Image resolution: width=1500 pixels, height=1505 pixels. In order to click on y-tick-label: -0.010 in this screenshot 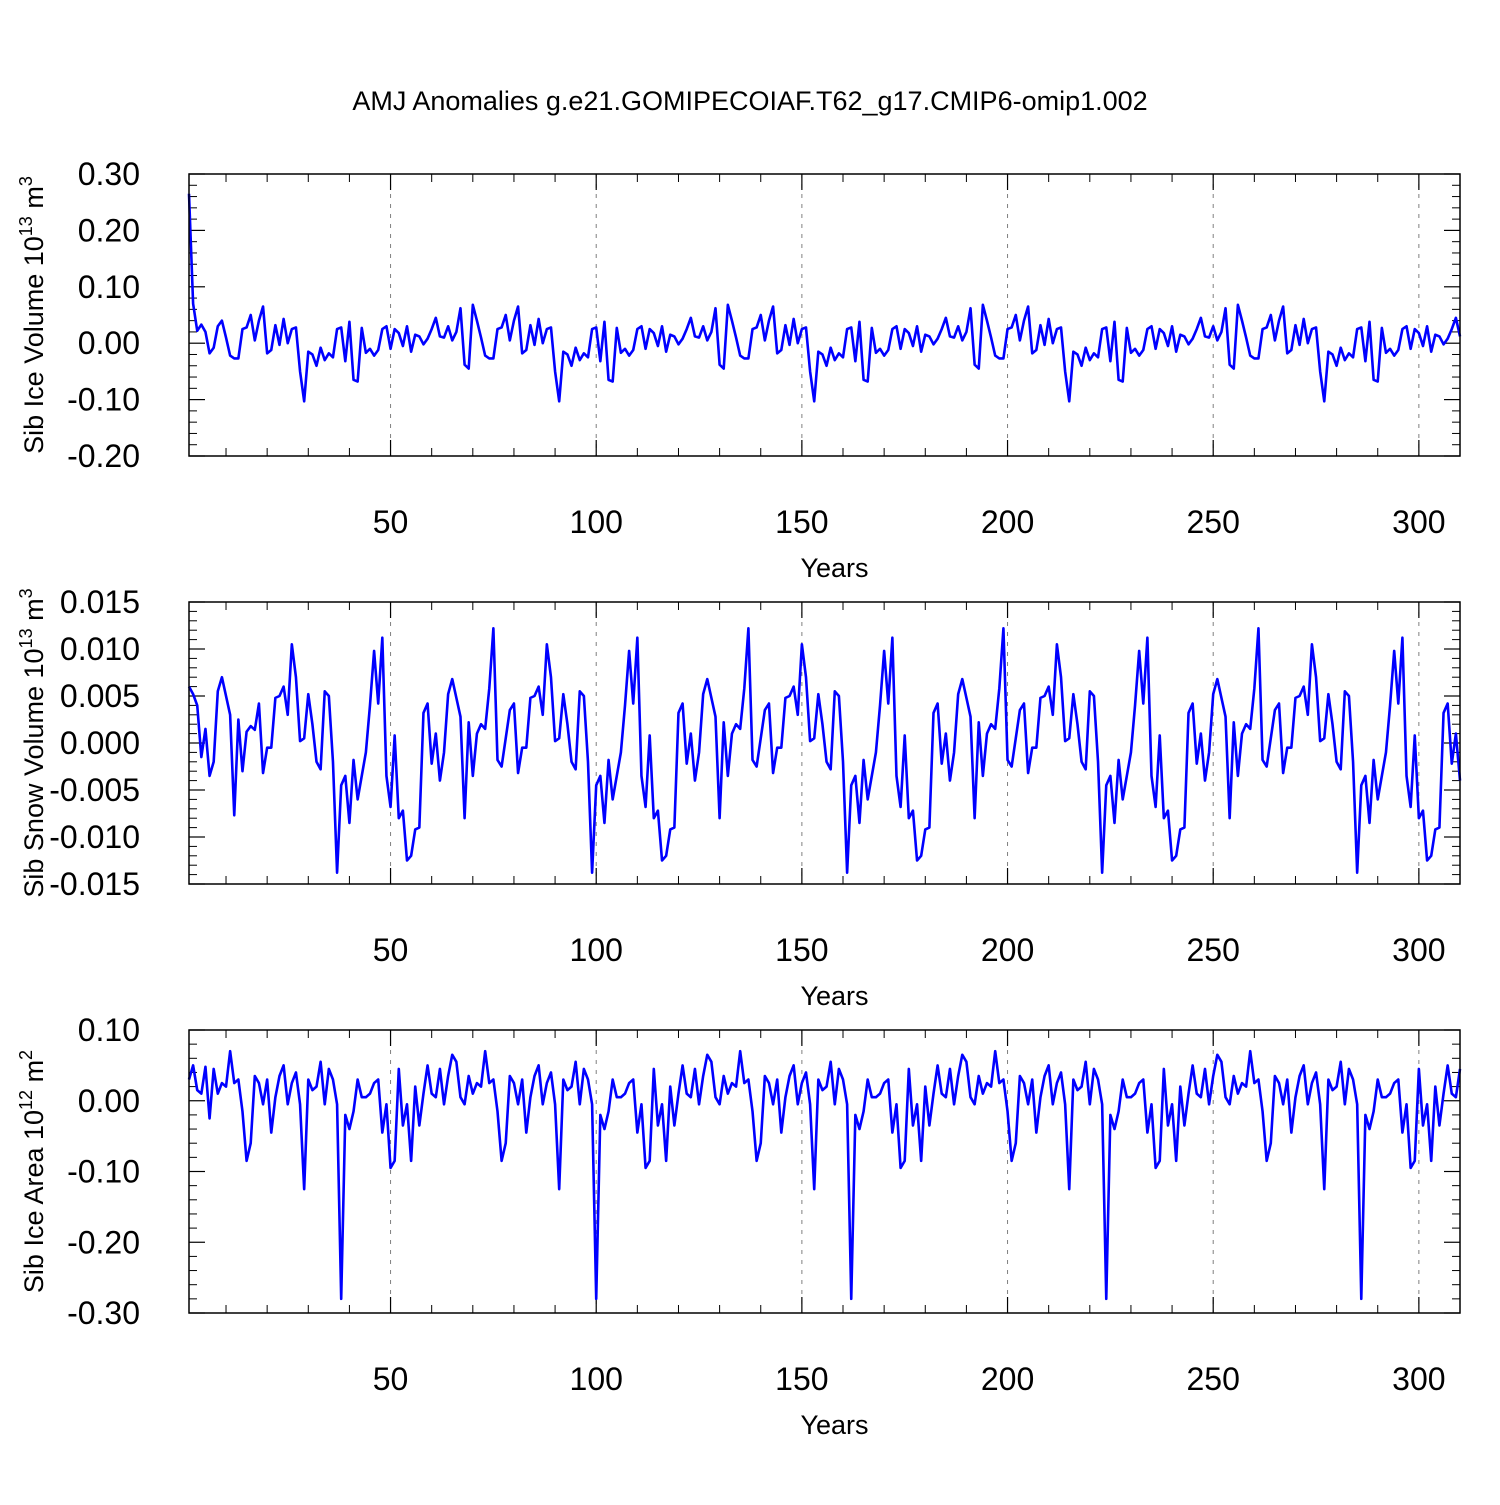, I will do `click(94, 837)`.